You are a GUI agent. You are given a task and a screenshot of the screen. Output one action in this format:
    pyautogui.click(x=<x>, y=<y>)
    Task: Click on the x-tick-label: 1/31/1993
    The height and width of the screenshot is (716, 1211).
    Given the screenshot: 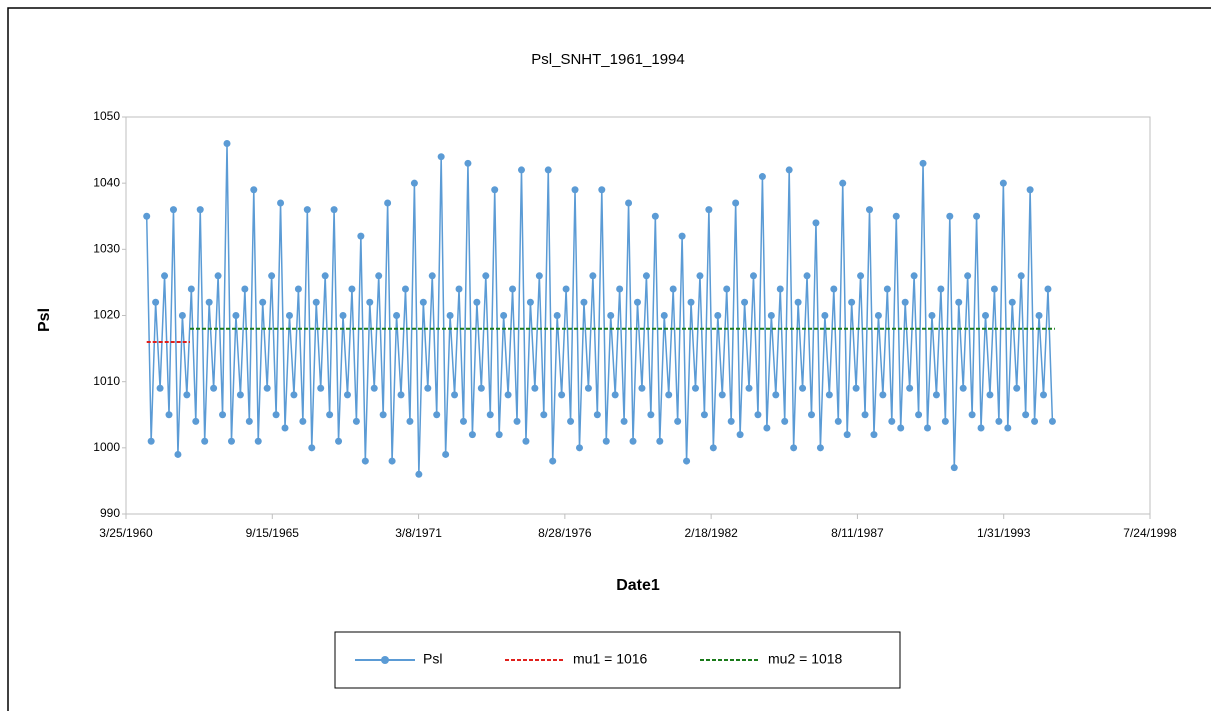 What is the action you would take?
    pyautogui.click(x=1004, y=533)
    